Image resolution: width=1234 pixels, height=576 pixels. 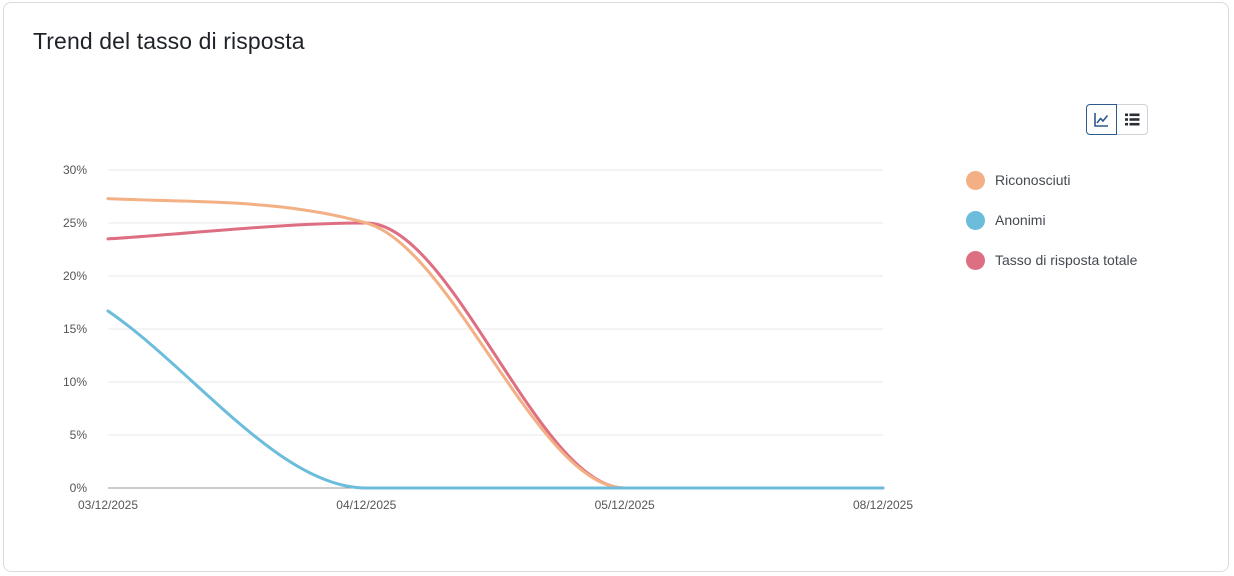 What do you see at coordinates (1033, 180) in the screenshot?
I see `legend-label: Riconosciuti` at bounding box center [1033, 180].